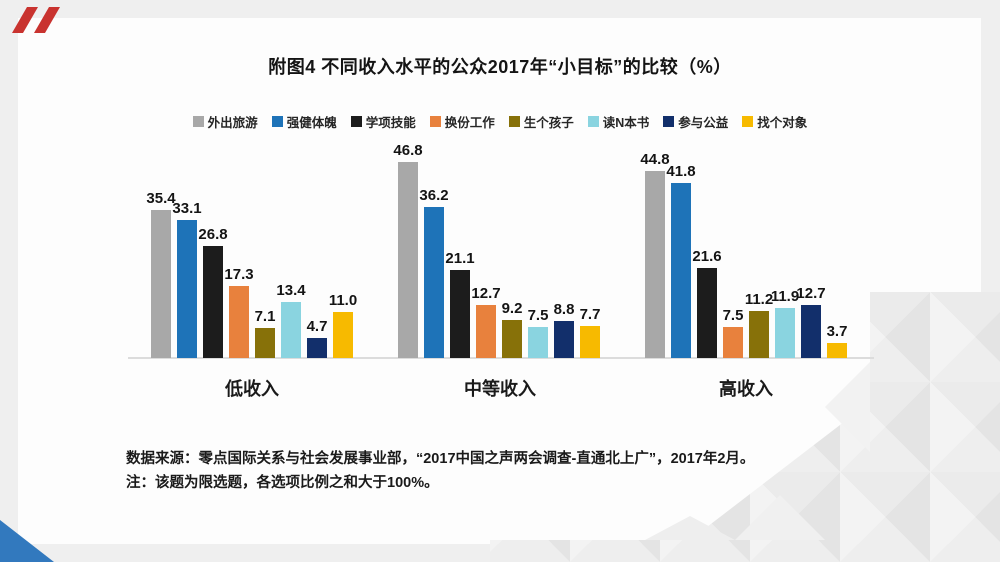  Describe the element at coordinates (500, 389) in the screenshot. I see `category-label: 中等收入` at that location.